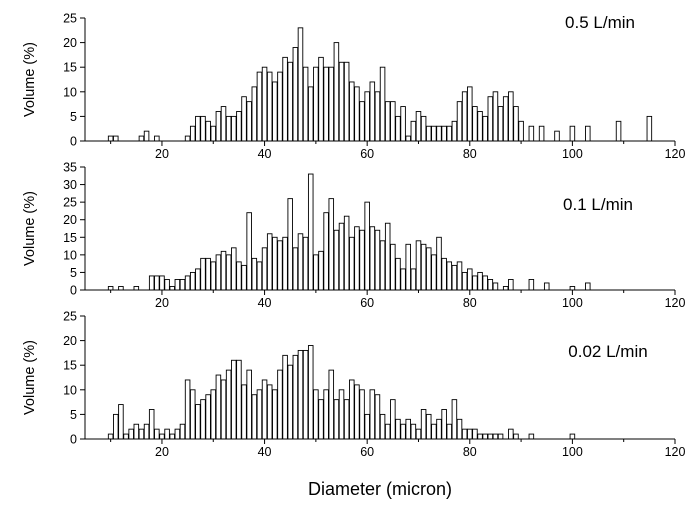  What do you see at coordinates (598, 204) in the screenshot?
I see `panel-flow-label: 0.1 L/min` at bounding box center [598, 204].